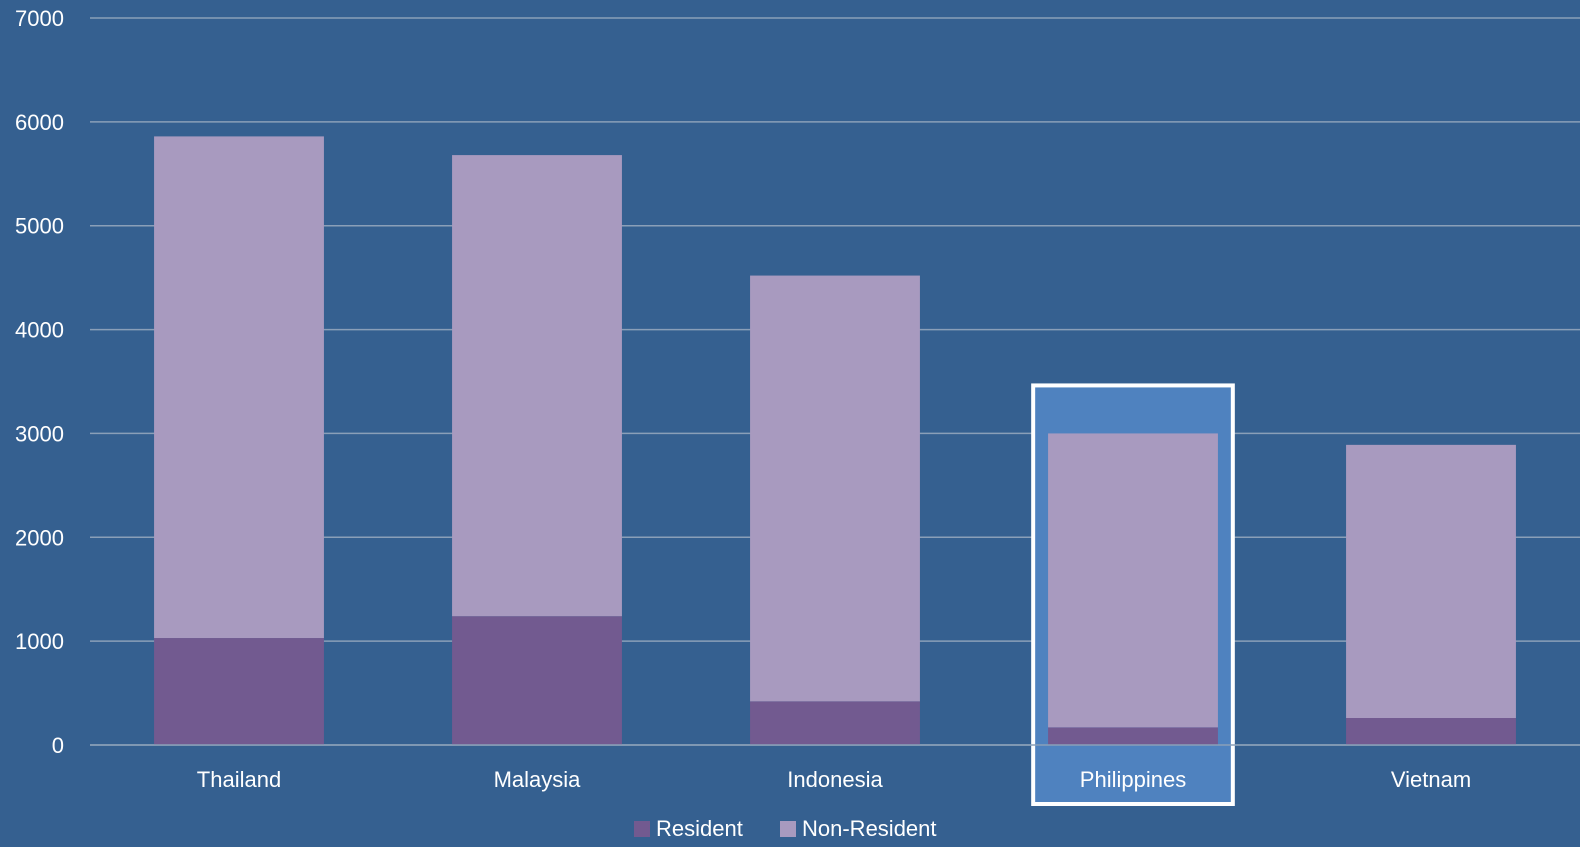  What do you see at coordinates (699, 828) in the screenshot?
I see `legend-label: Resident` at bounding box center [699, 828].